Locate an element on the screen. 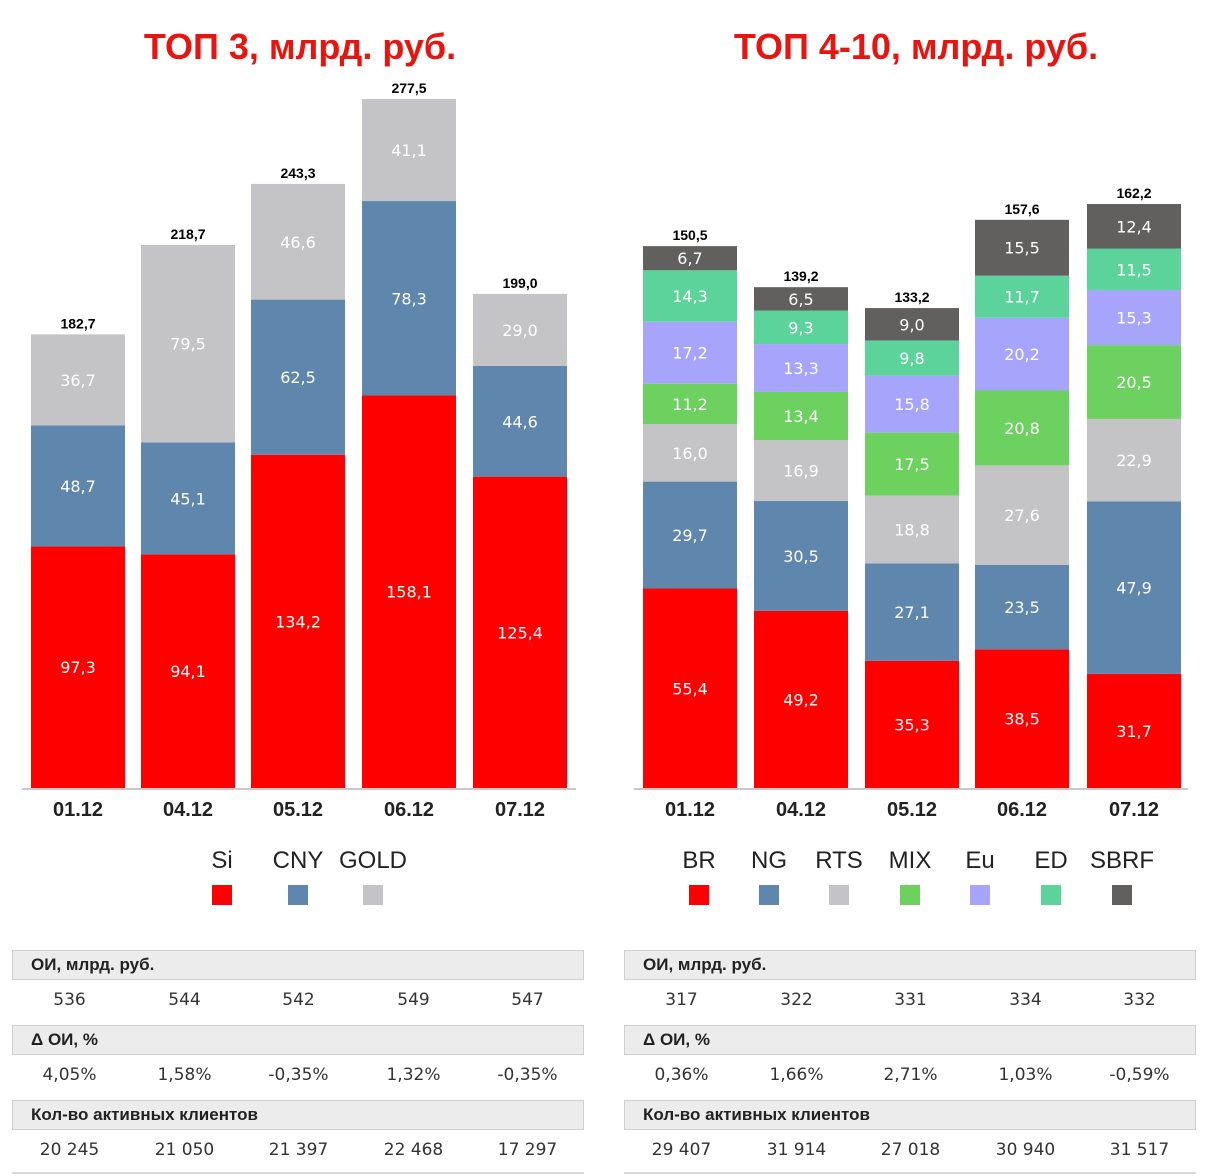 The height and width of the screenshot is (1176, 1220). table-row: 4,05% 1,58% -0,35% 1,32% -0,35% is located at coordinates (300, 1075).